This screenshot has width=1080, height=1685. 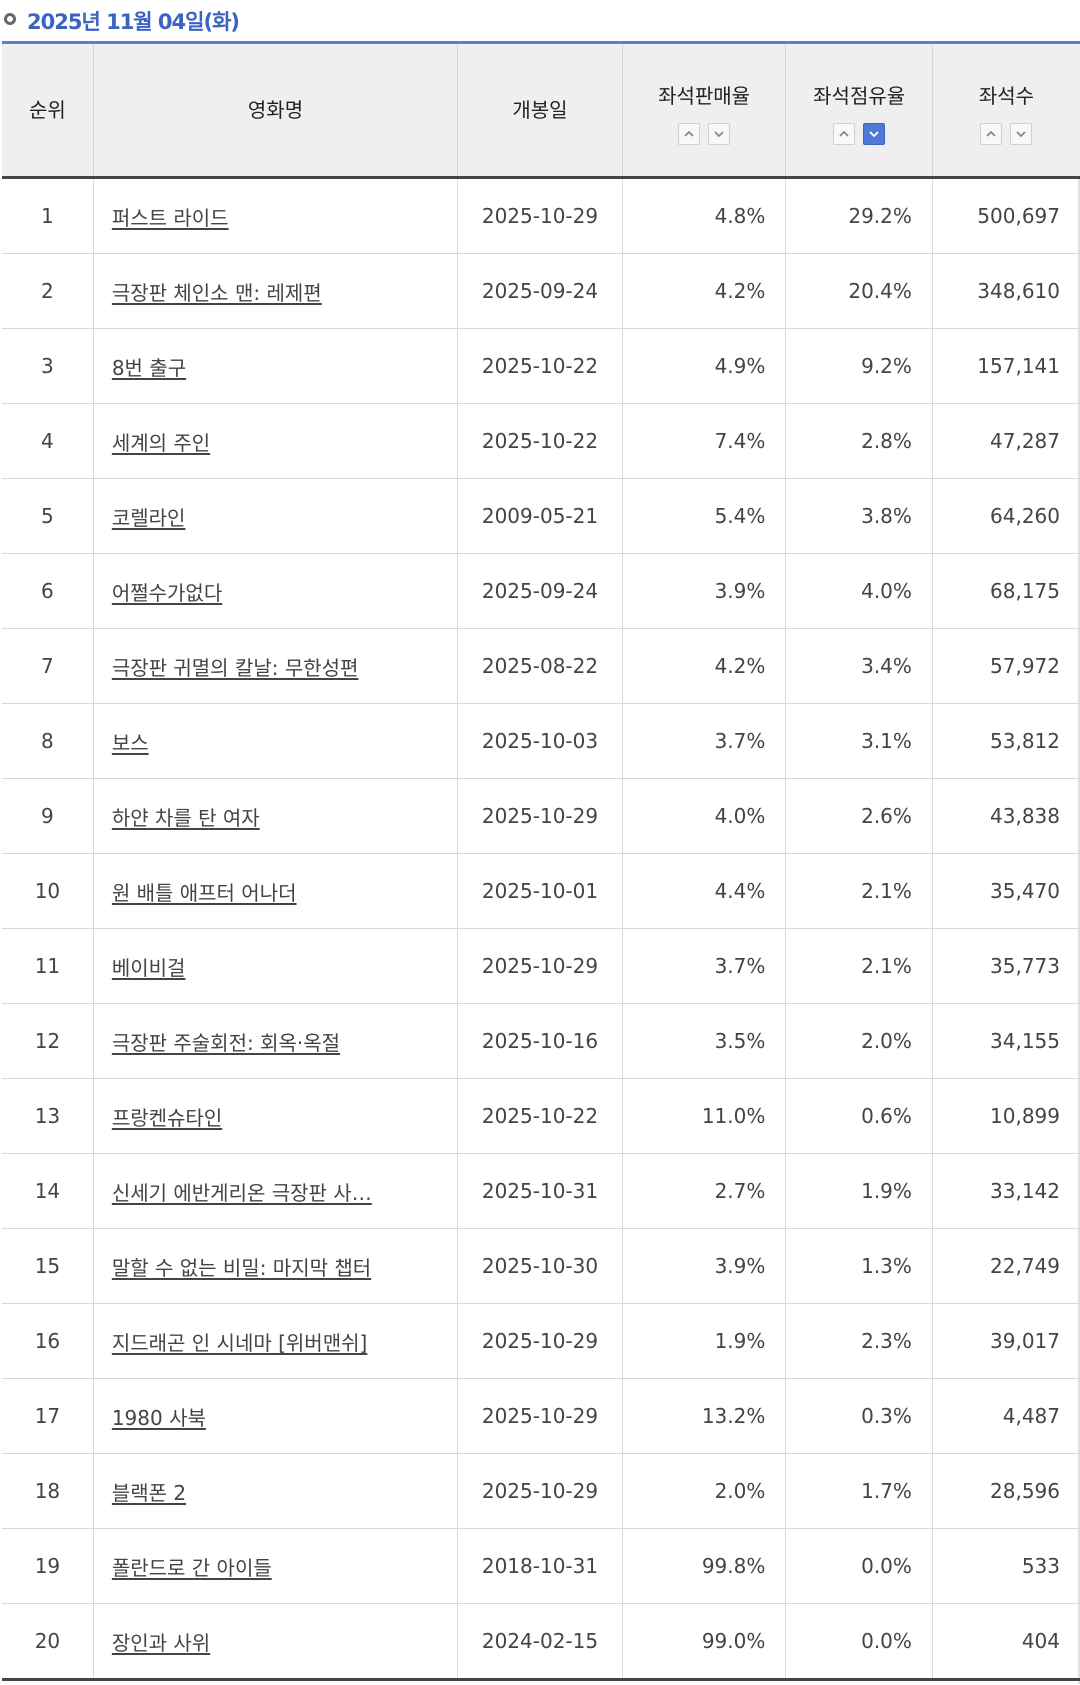 What do you see at coordinates (1005, 215) in the screenshot?
I see `seats-cell: 500,697` at bounding box center [1005, 215].